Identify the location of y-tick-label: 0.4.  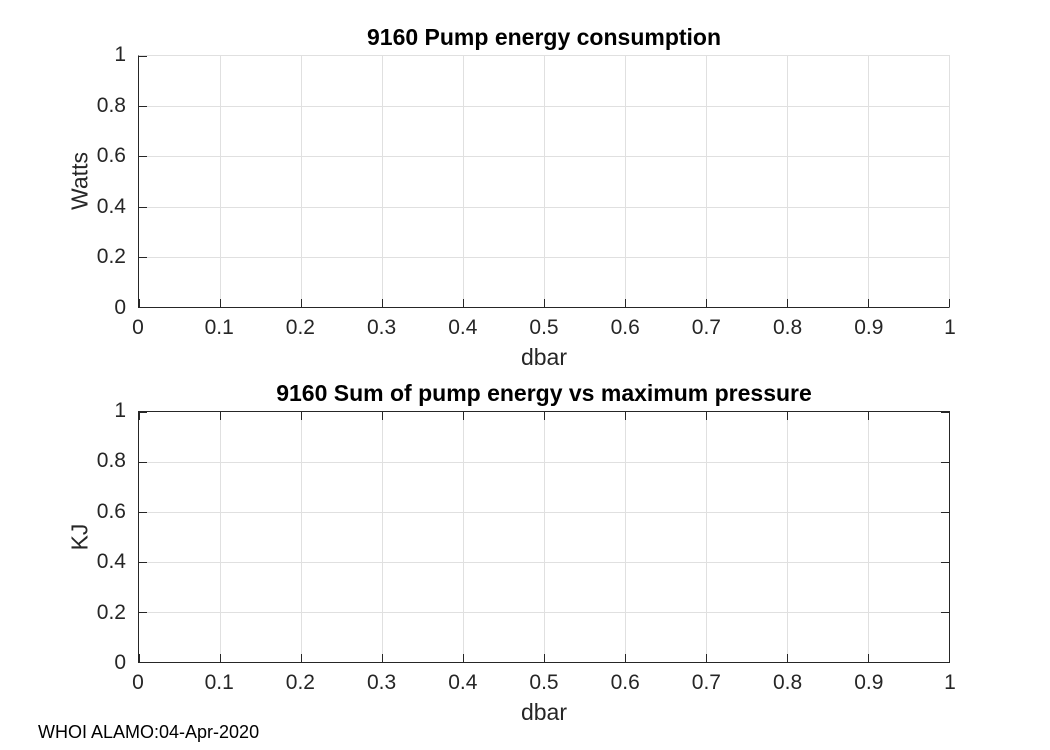
(111, 562).